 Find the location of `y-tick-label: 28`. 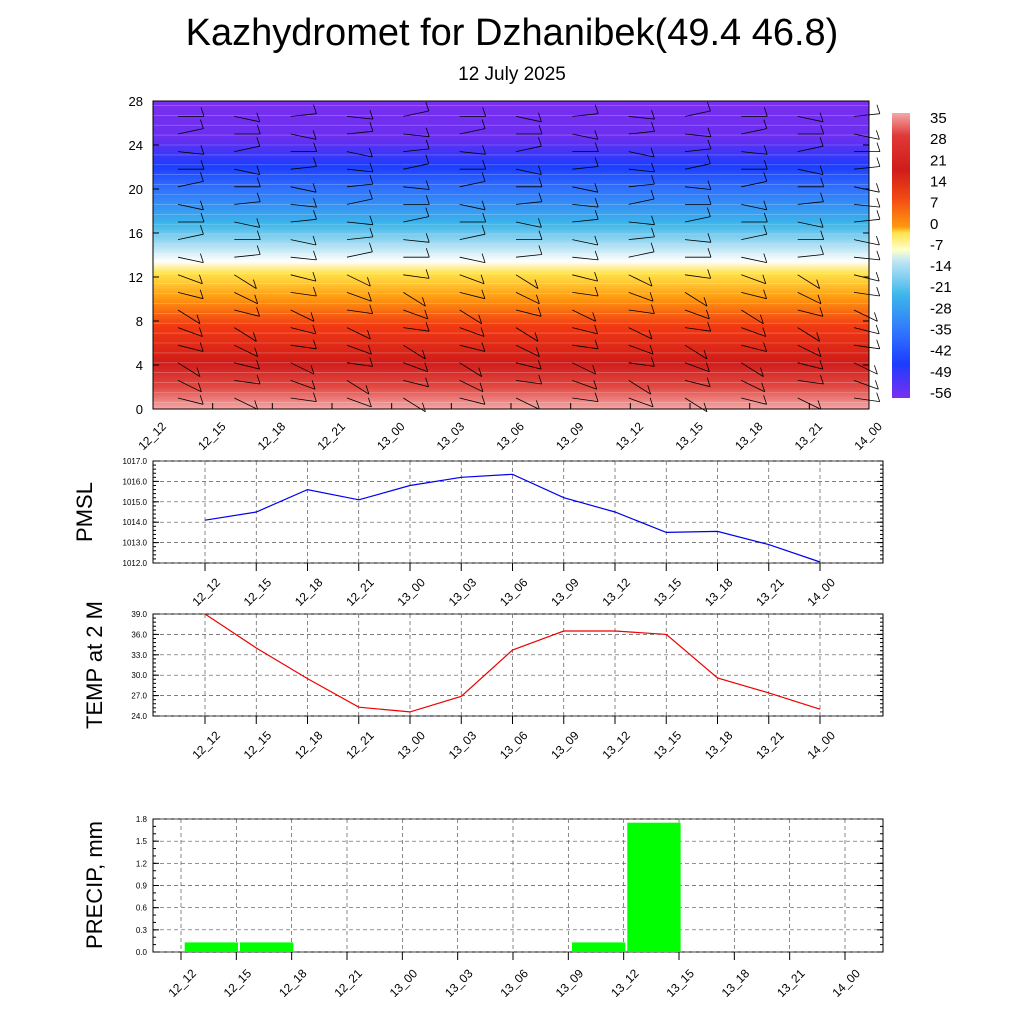

y-tick-label: 28 is located at coordinates (136, 101).